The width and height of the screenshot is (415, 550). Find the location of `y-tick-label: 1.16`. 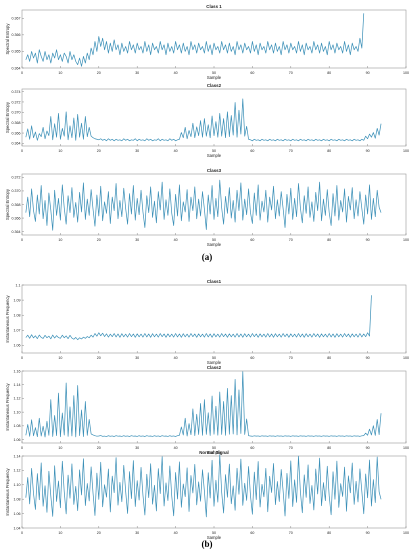

y-tick-label: 1.16 is located at coordinates (17, 371).